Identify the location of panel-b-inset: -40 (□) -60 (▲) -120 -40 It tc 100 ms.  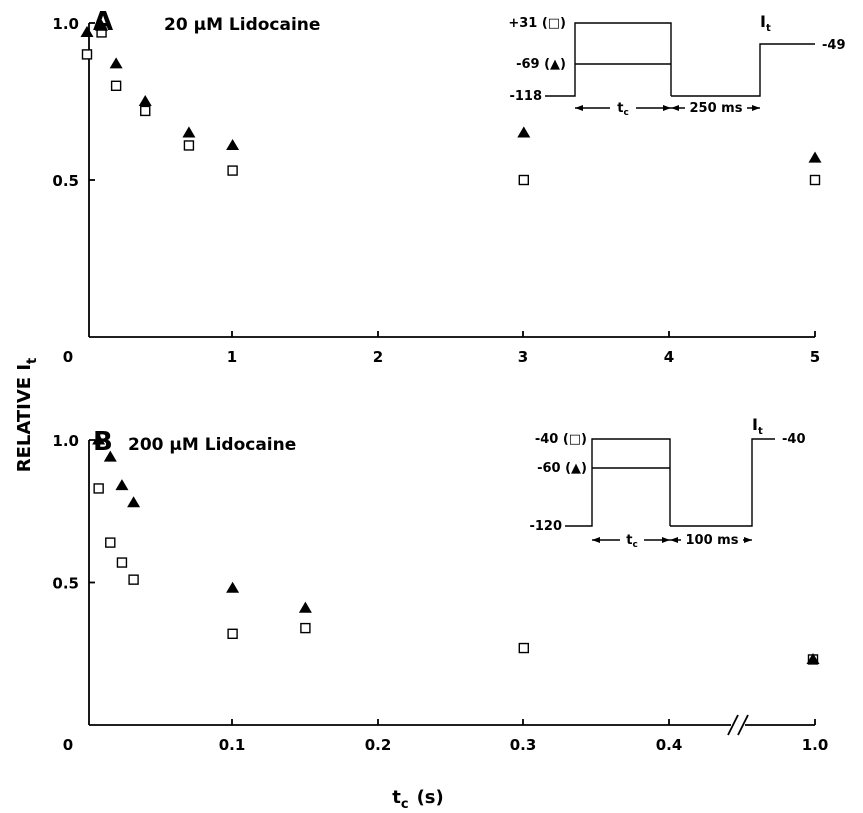
(667, 482).